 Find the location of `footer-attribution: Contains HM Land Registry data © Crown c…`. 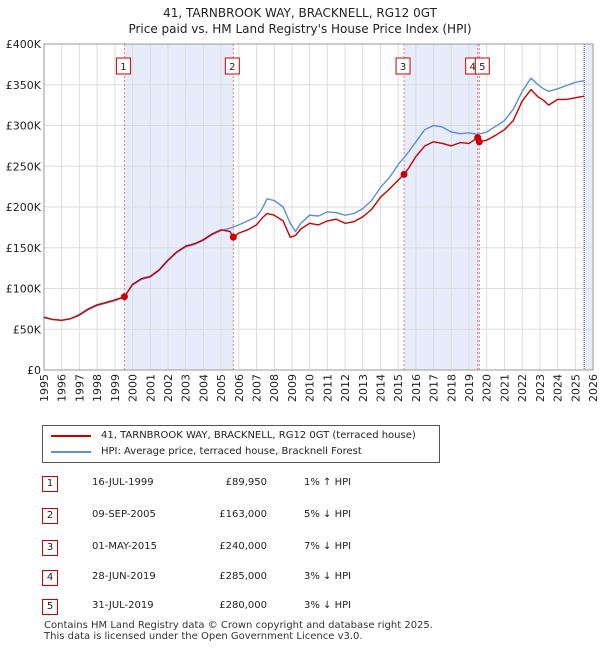

footer-attribution: Contains HM Land Registry data © Crown c… is located at coordinates (238, 631).